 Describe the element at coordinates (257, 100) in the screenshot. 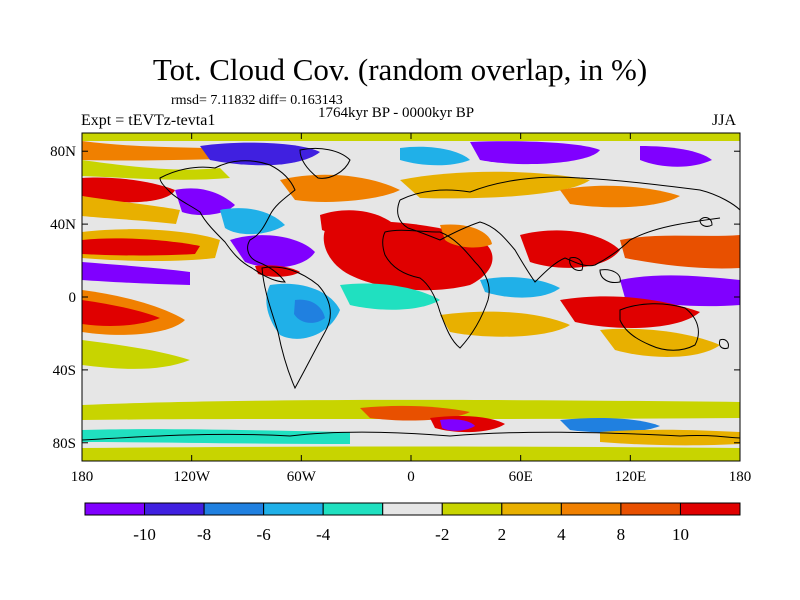

I see `stats-text: rmsd= 7.11832 diff= 0.163143` at that location.